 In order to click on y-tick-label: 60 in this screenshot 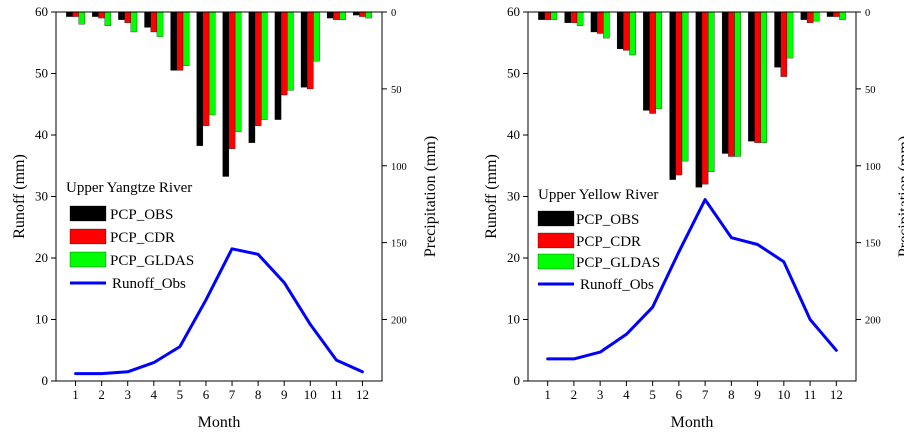, I will do `click(41, 11)`.